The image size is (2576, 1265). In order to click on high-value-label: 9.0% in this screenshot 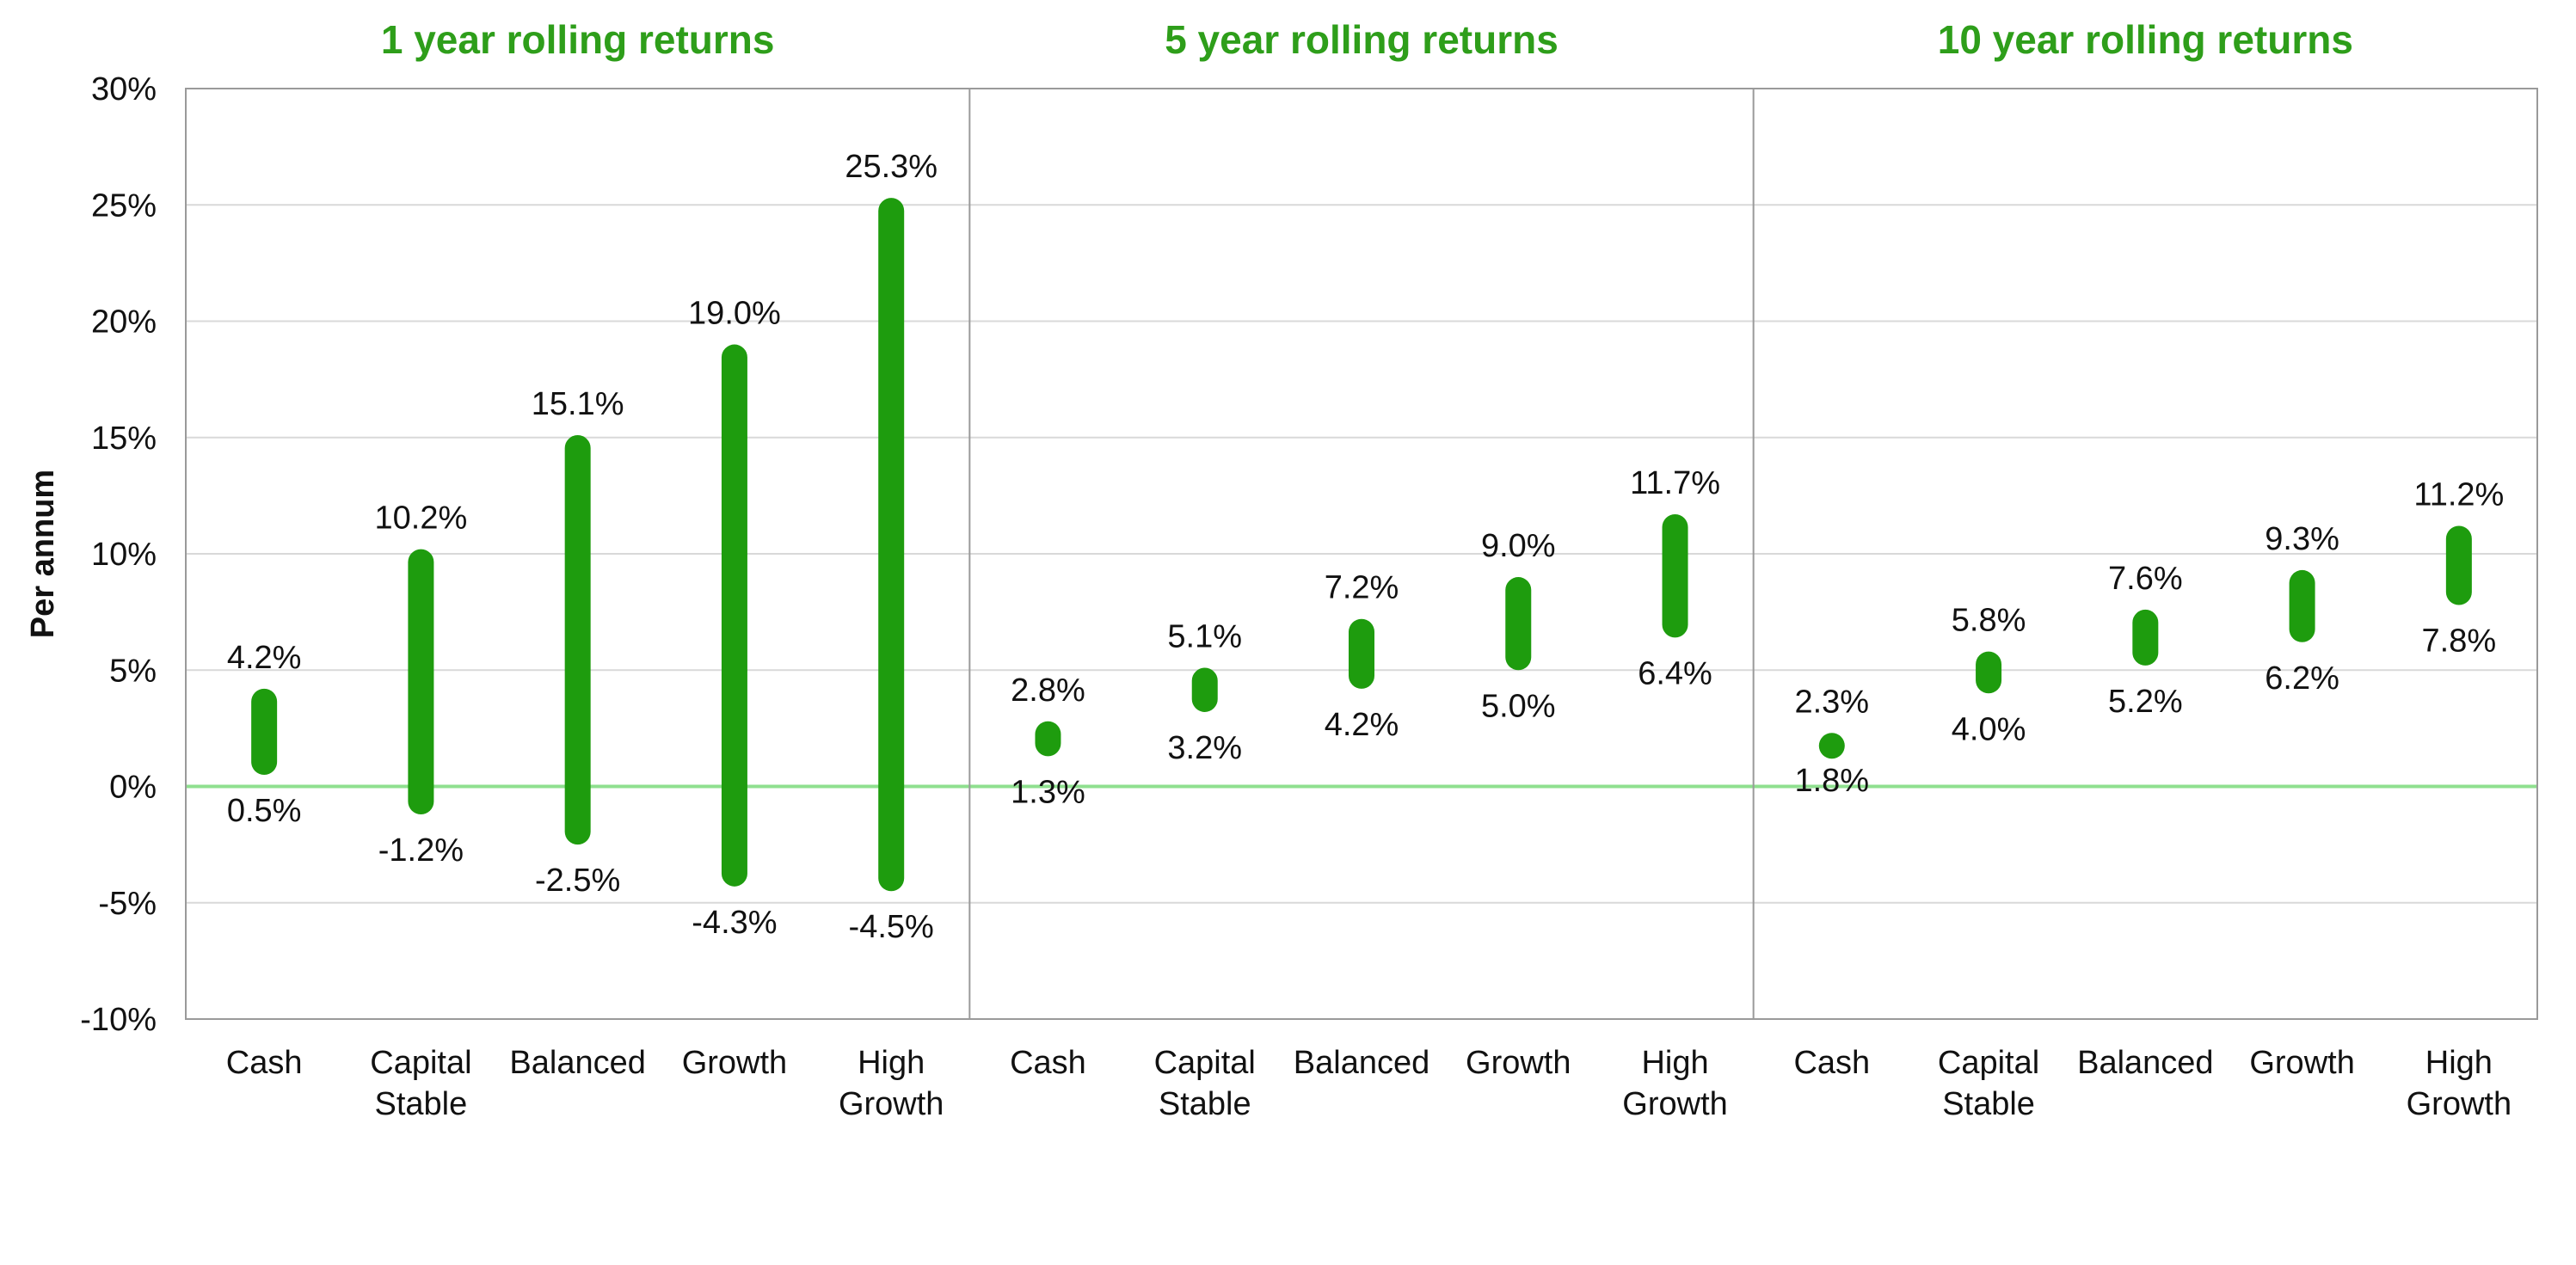, I will do `click(1518, 546)`.